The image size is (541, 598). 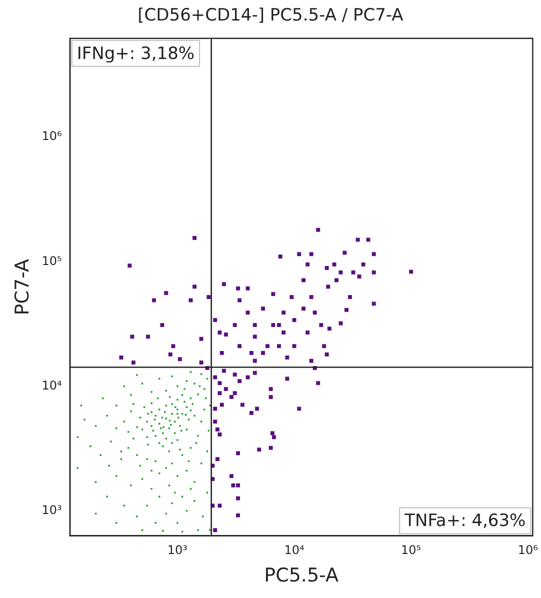 I want to click on x-tick-label: 10⁵, so click(x=411, y=550).